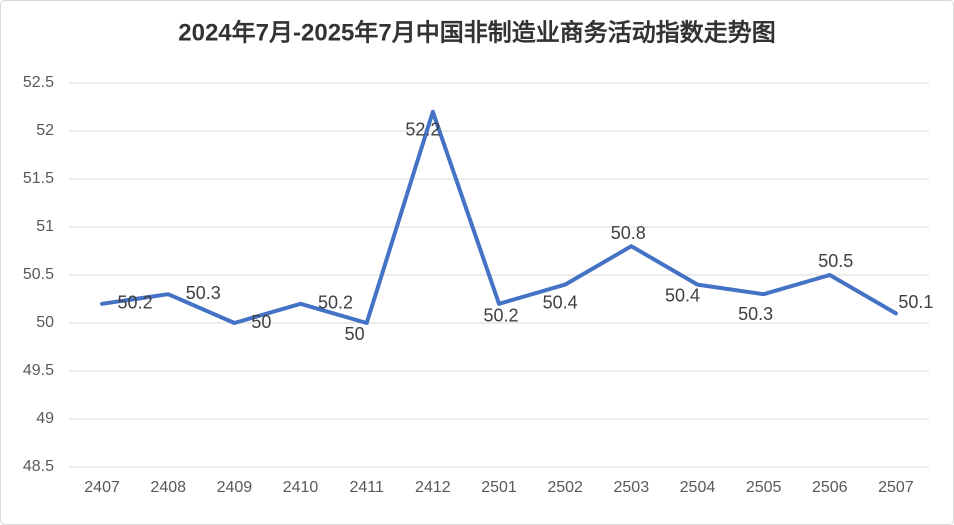  Describe the element at coordinates (38, 82) in the screenshot. I see `y-tick-label: 52.5` at that location.